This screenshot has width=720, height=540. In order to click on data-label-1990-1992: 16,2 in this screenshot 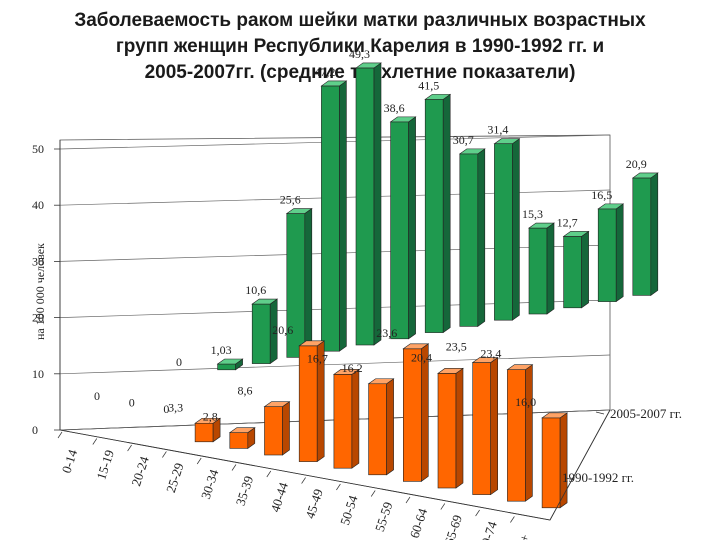, I will do `click(352, 368)`.